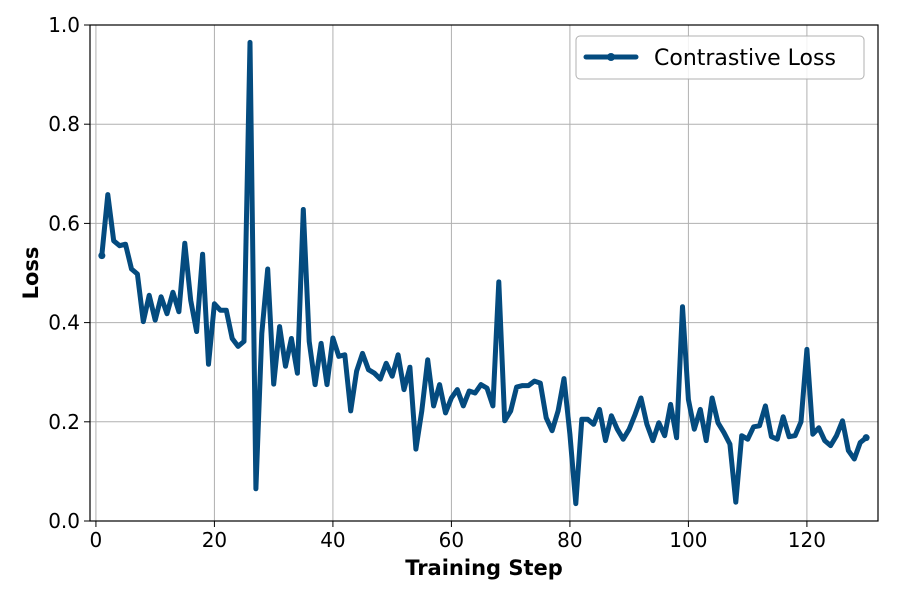 The image size is (897, 598). I want to click on x-axis-label: Training Step, so click(484, 568).